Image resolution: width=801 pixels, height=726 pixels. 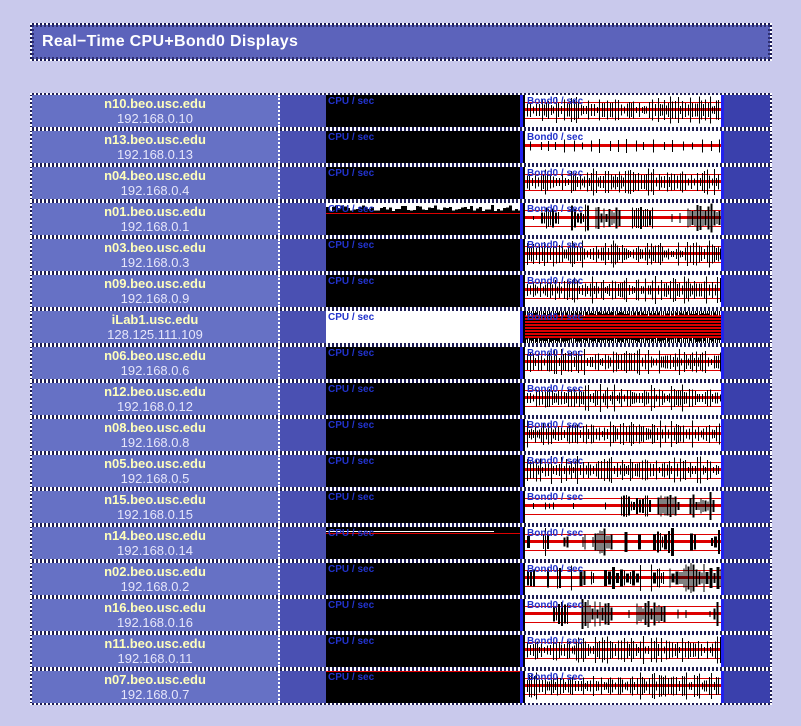 What do you see at coordinates (155, 463) in the screenshot?
I see `hostname: n05.beo.usc.edu` at bounding box center [155, 463].